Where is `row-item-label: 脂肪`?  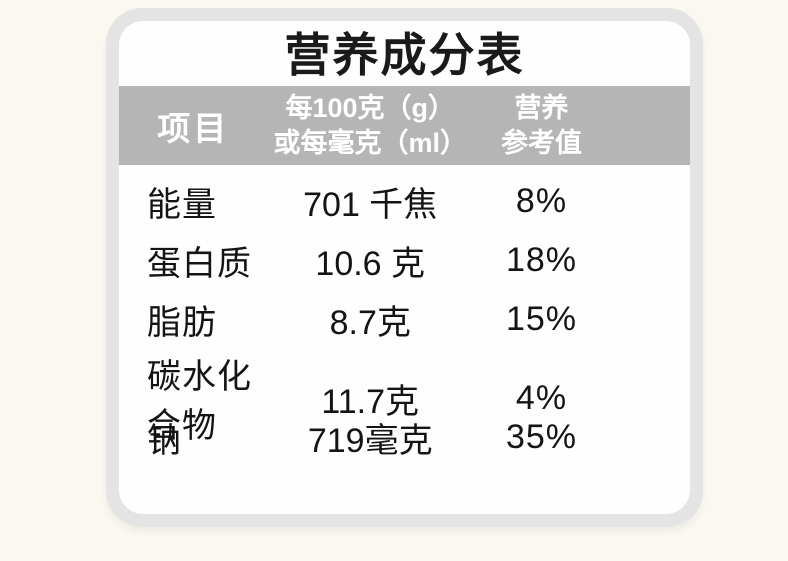 row-item-label: 脂肪 is located at coordinates (182, 323).